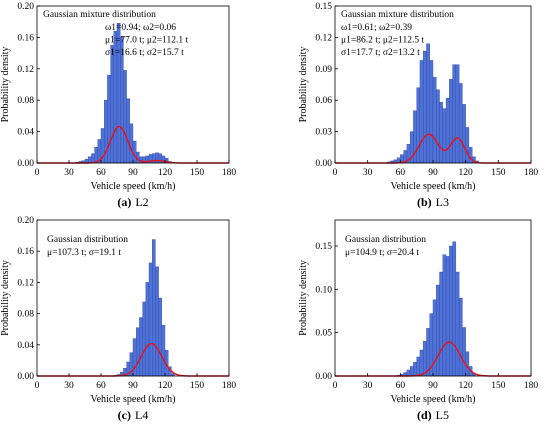  Describe the element at coordinates (424, 202) in the screenshot. I see `caption-letter: (b)` at that location.